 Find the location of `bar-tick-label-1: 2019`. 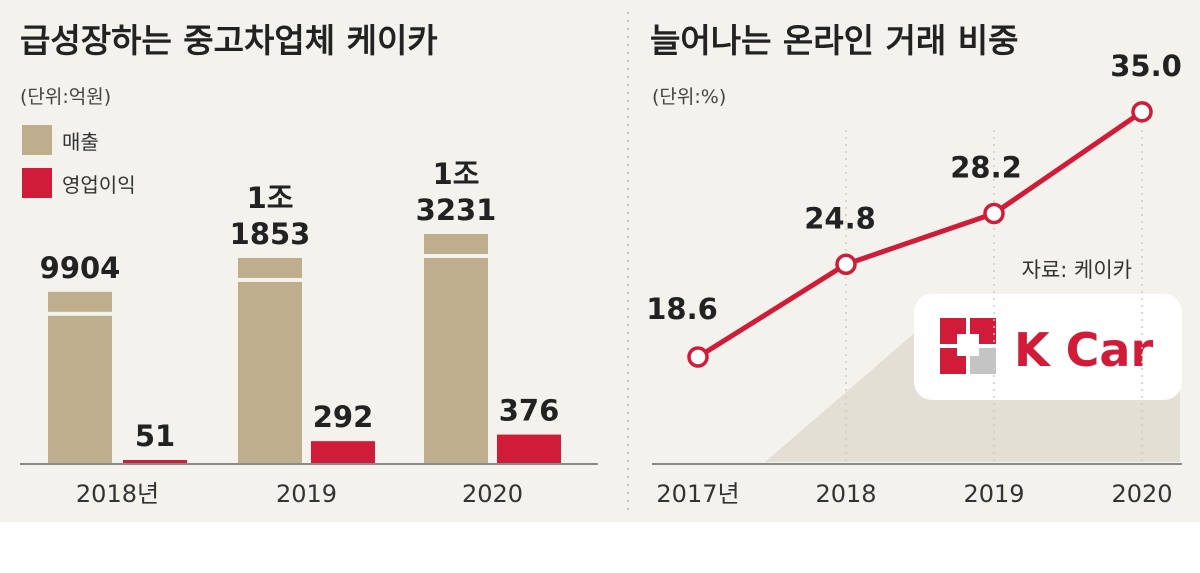

bar-tick-label-1: 2019 is located at coordinates (306, 494).